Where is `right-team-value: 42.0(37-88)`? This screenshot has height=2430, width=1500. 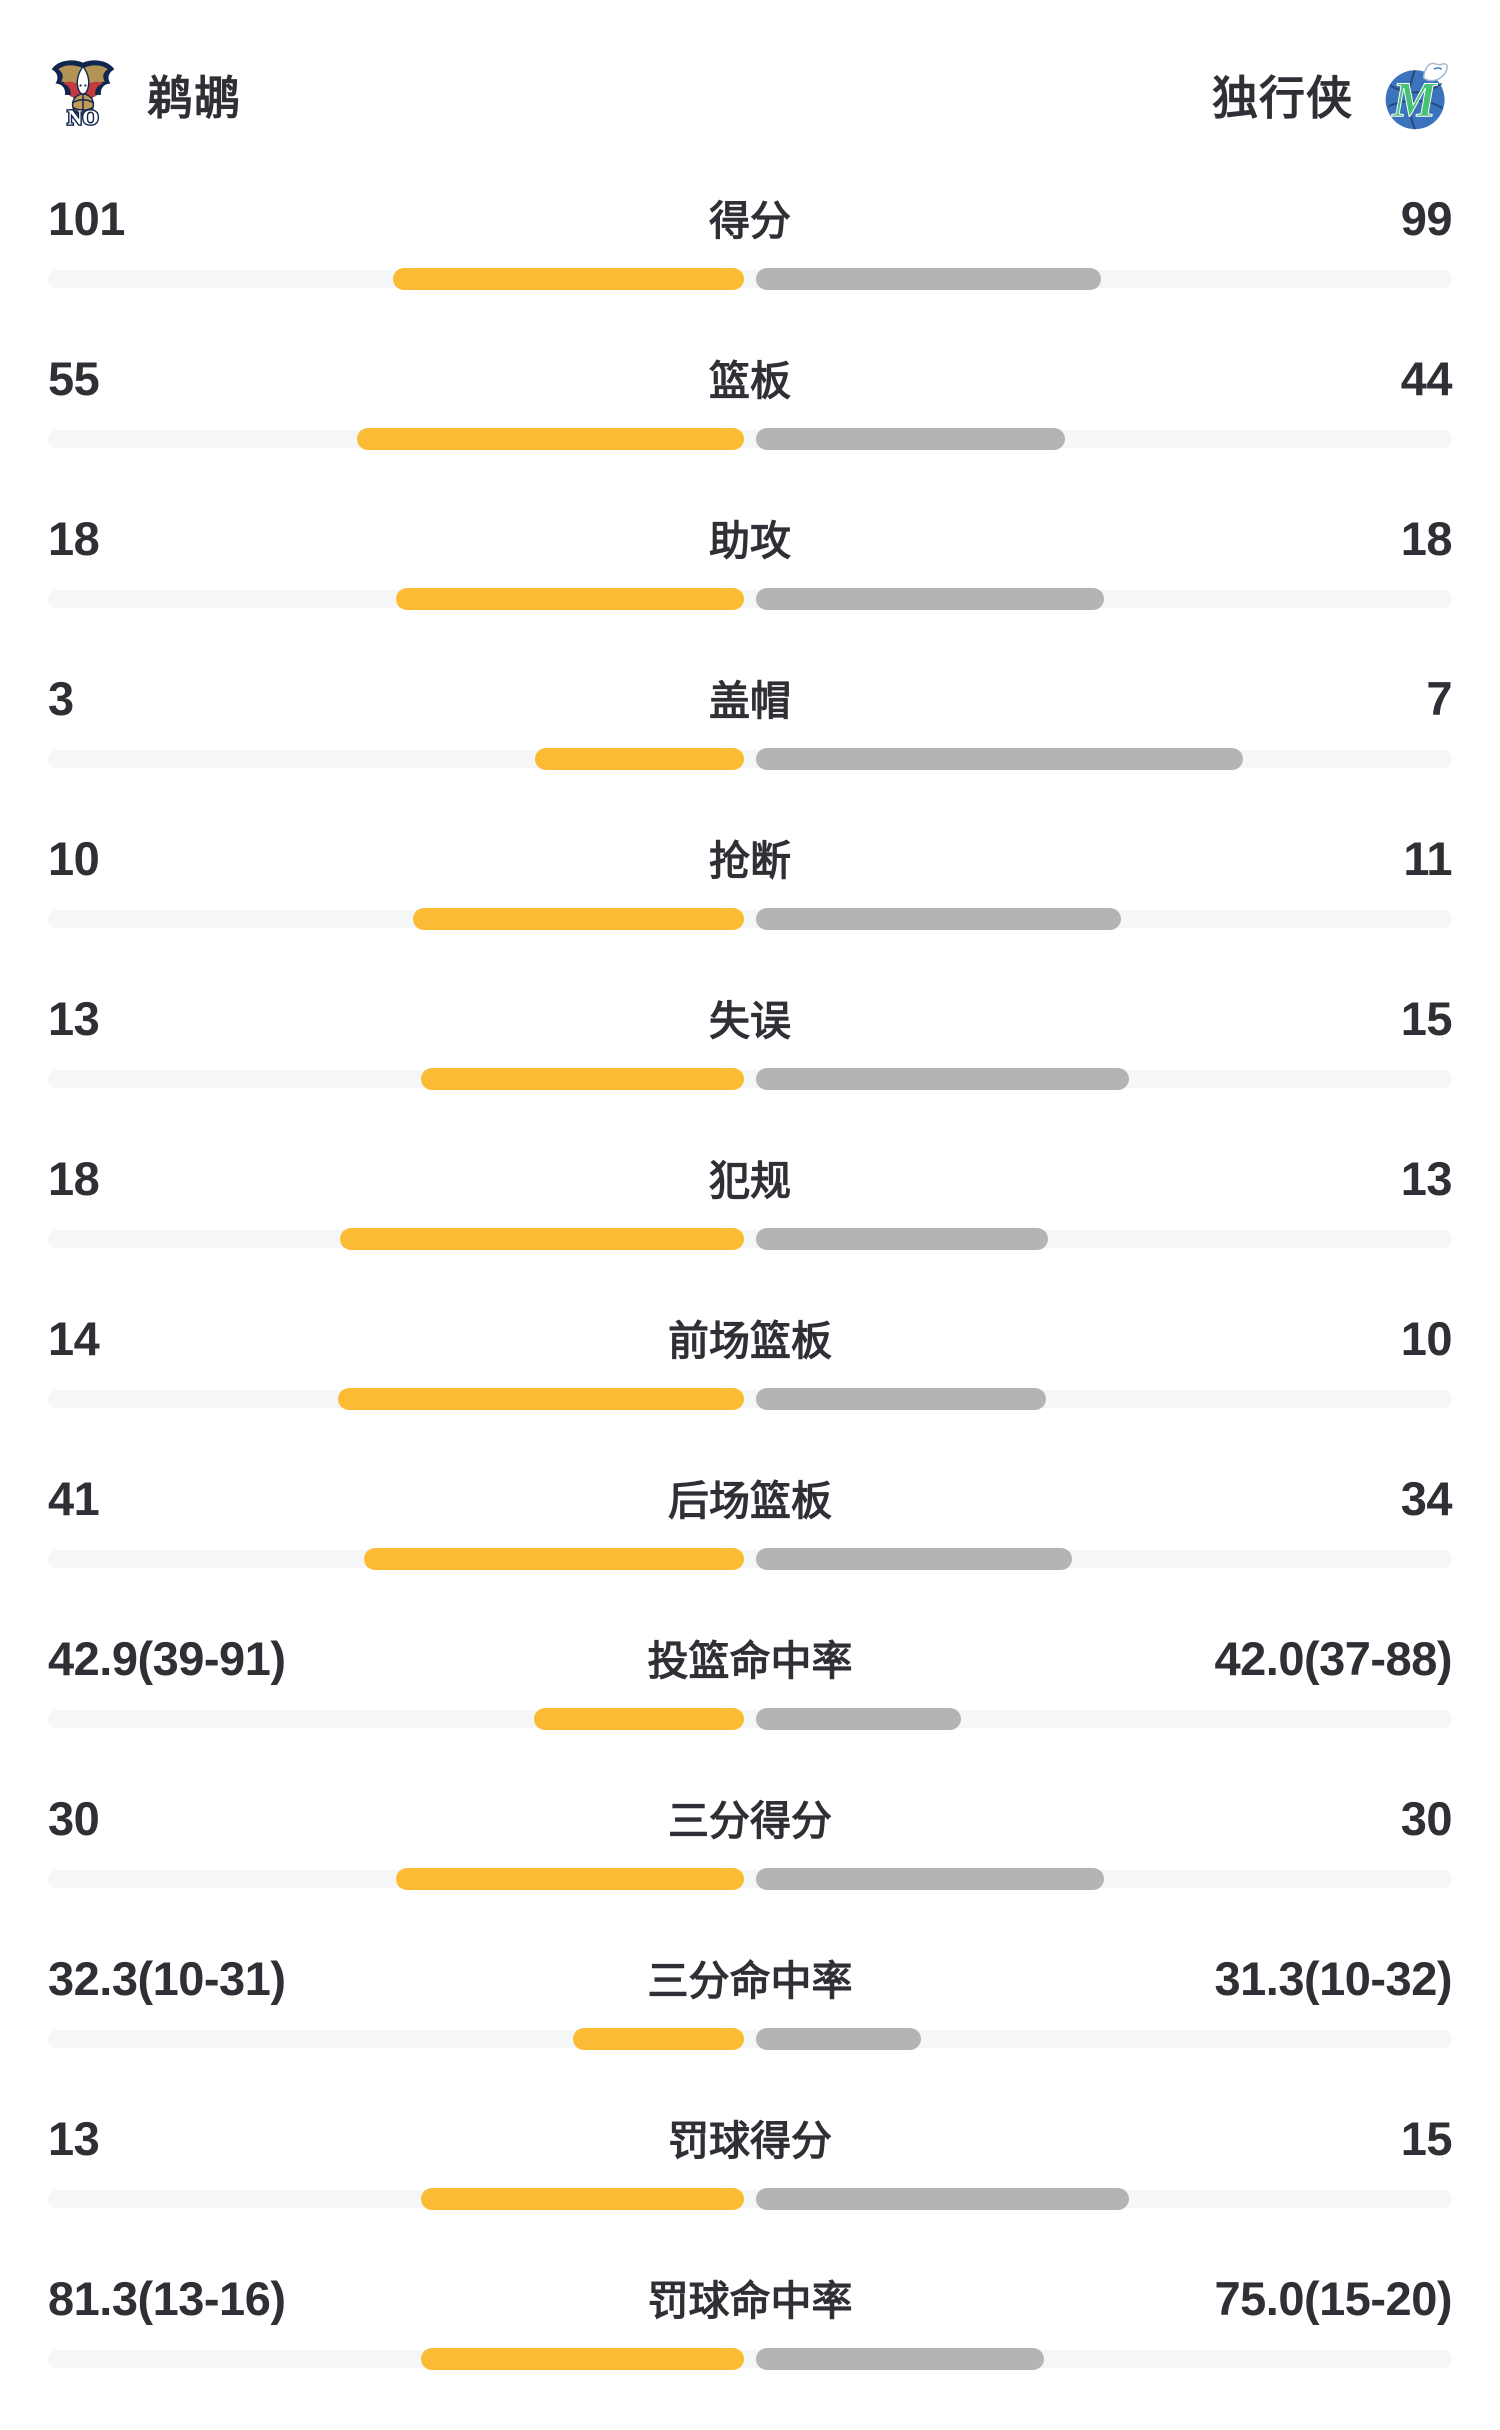
right-team-value: 42.0(37-88) is located at coordinates (1333, 1658).